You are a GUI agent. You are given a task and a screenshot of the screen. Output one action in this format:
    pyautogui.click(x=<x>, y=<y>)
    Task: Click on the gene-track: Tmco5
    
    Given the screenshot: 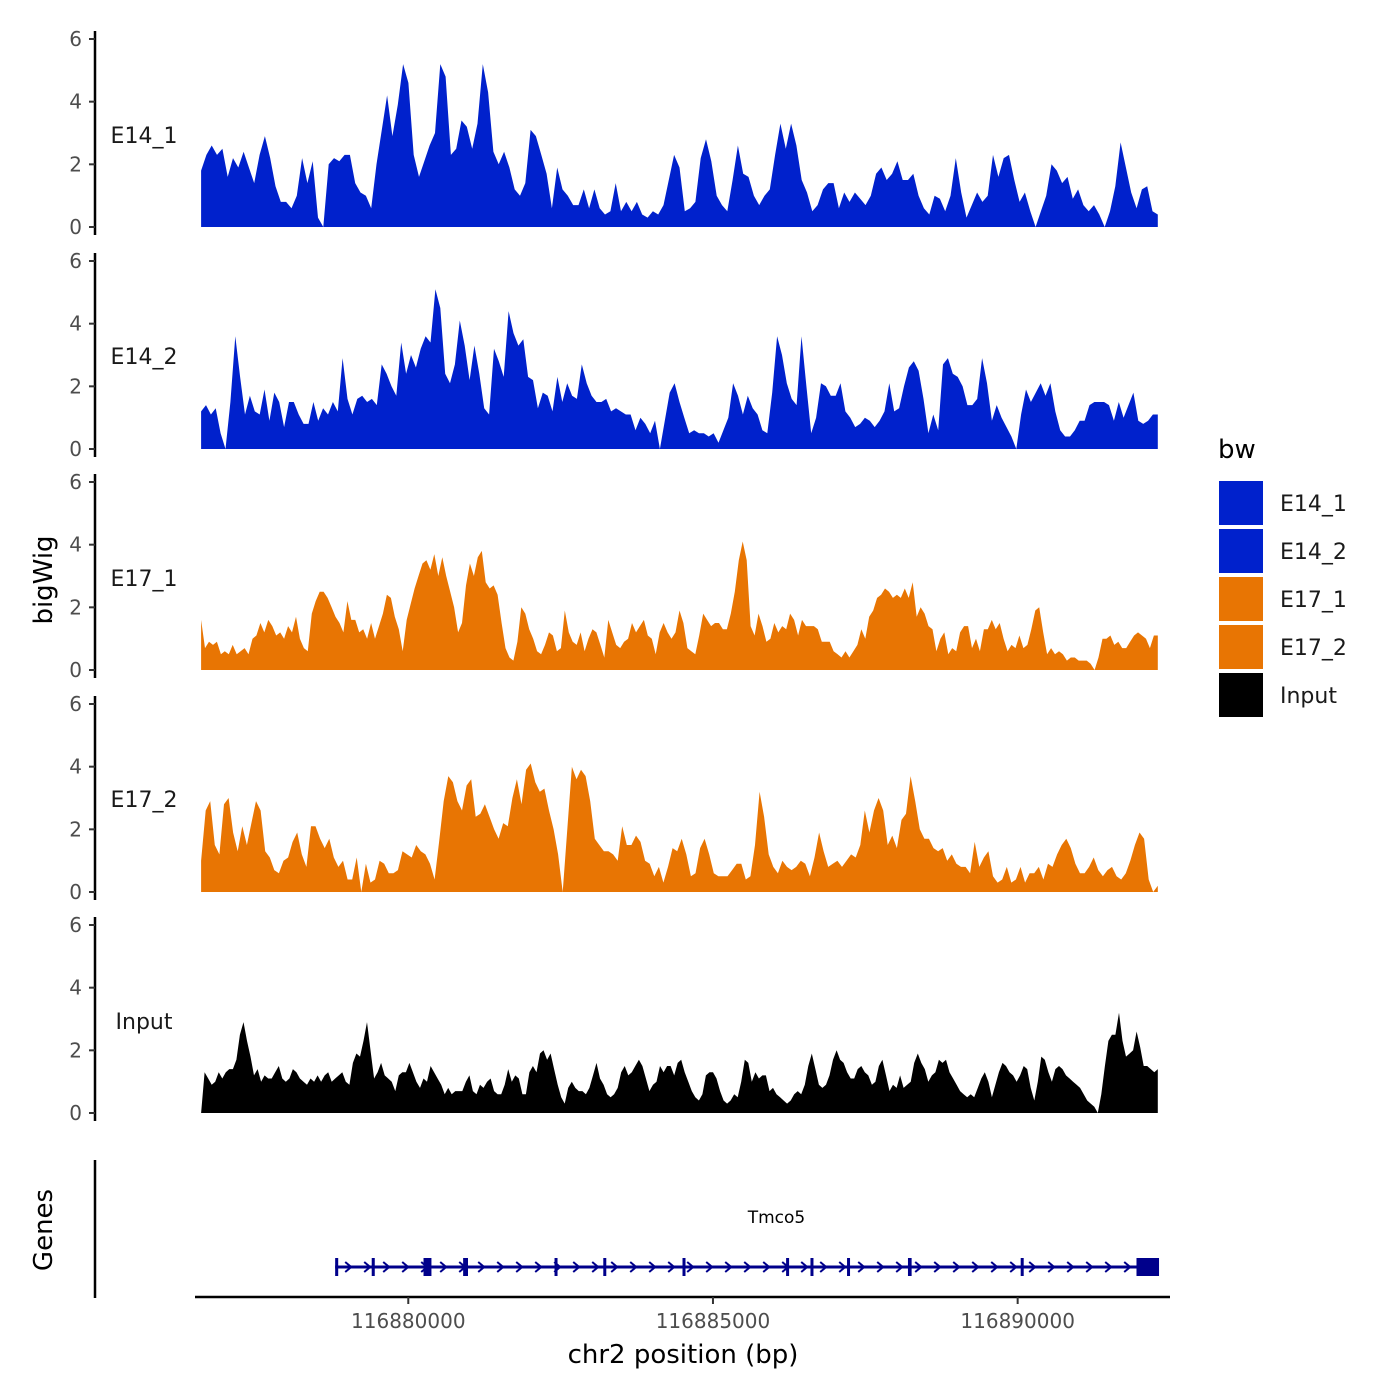 What is the action you would take?
    pyautogui.click(x=626, y=1229)
    